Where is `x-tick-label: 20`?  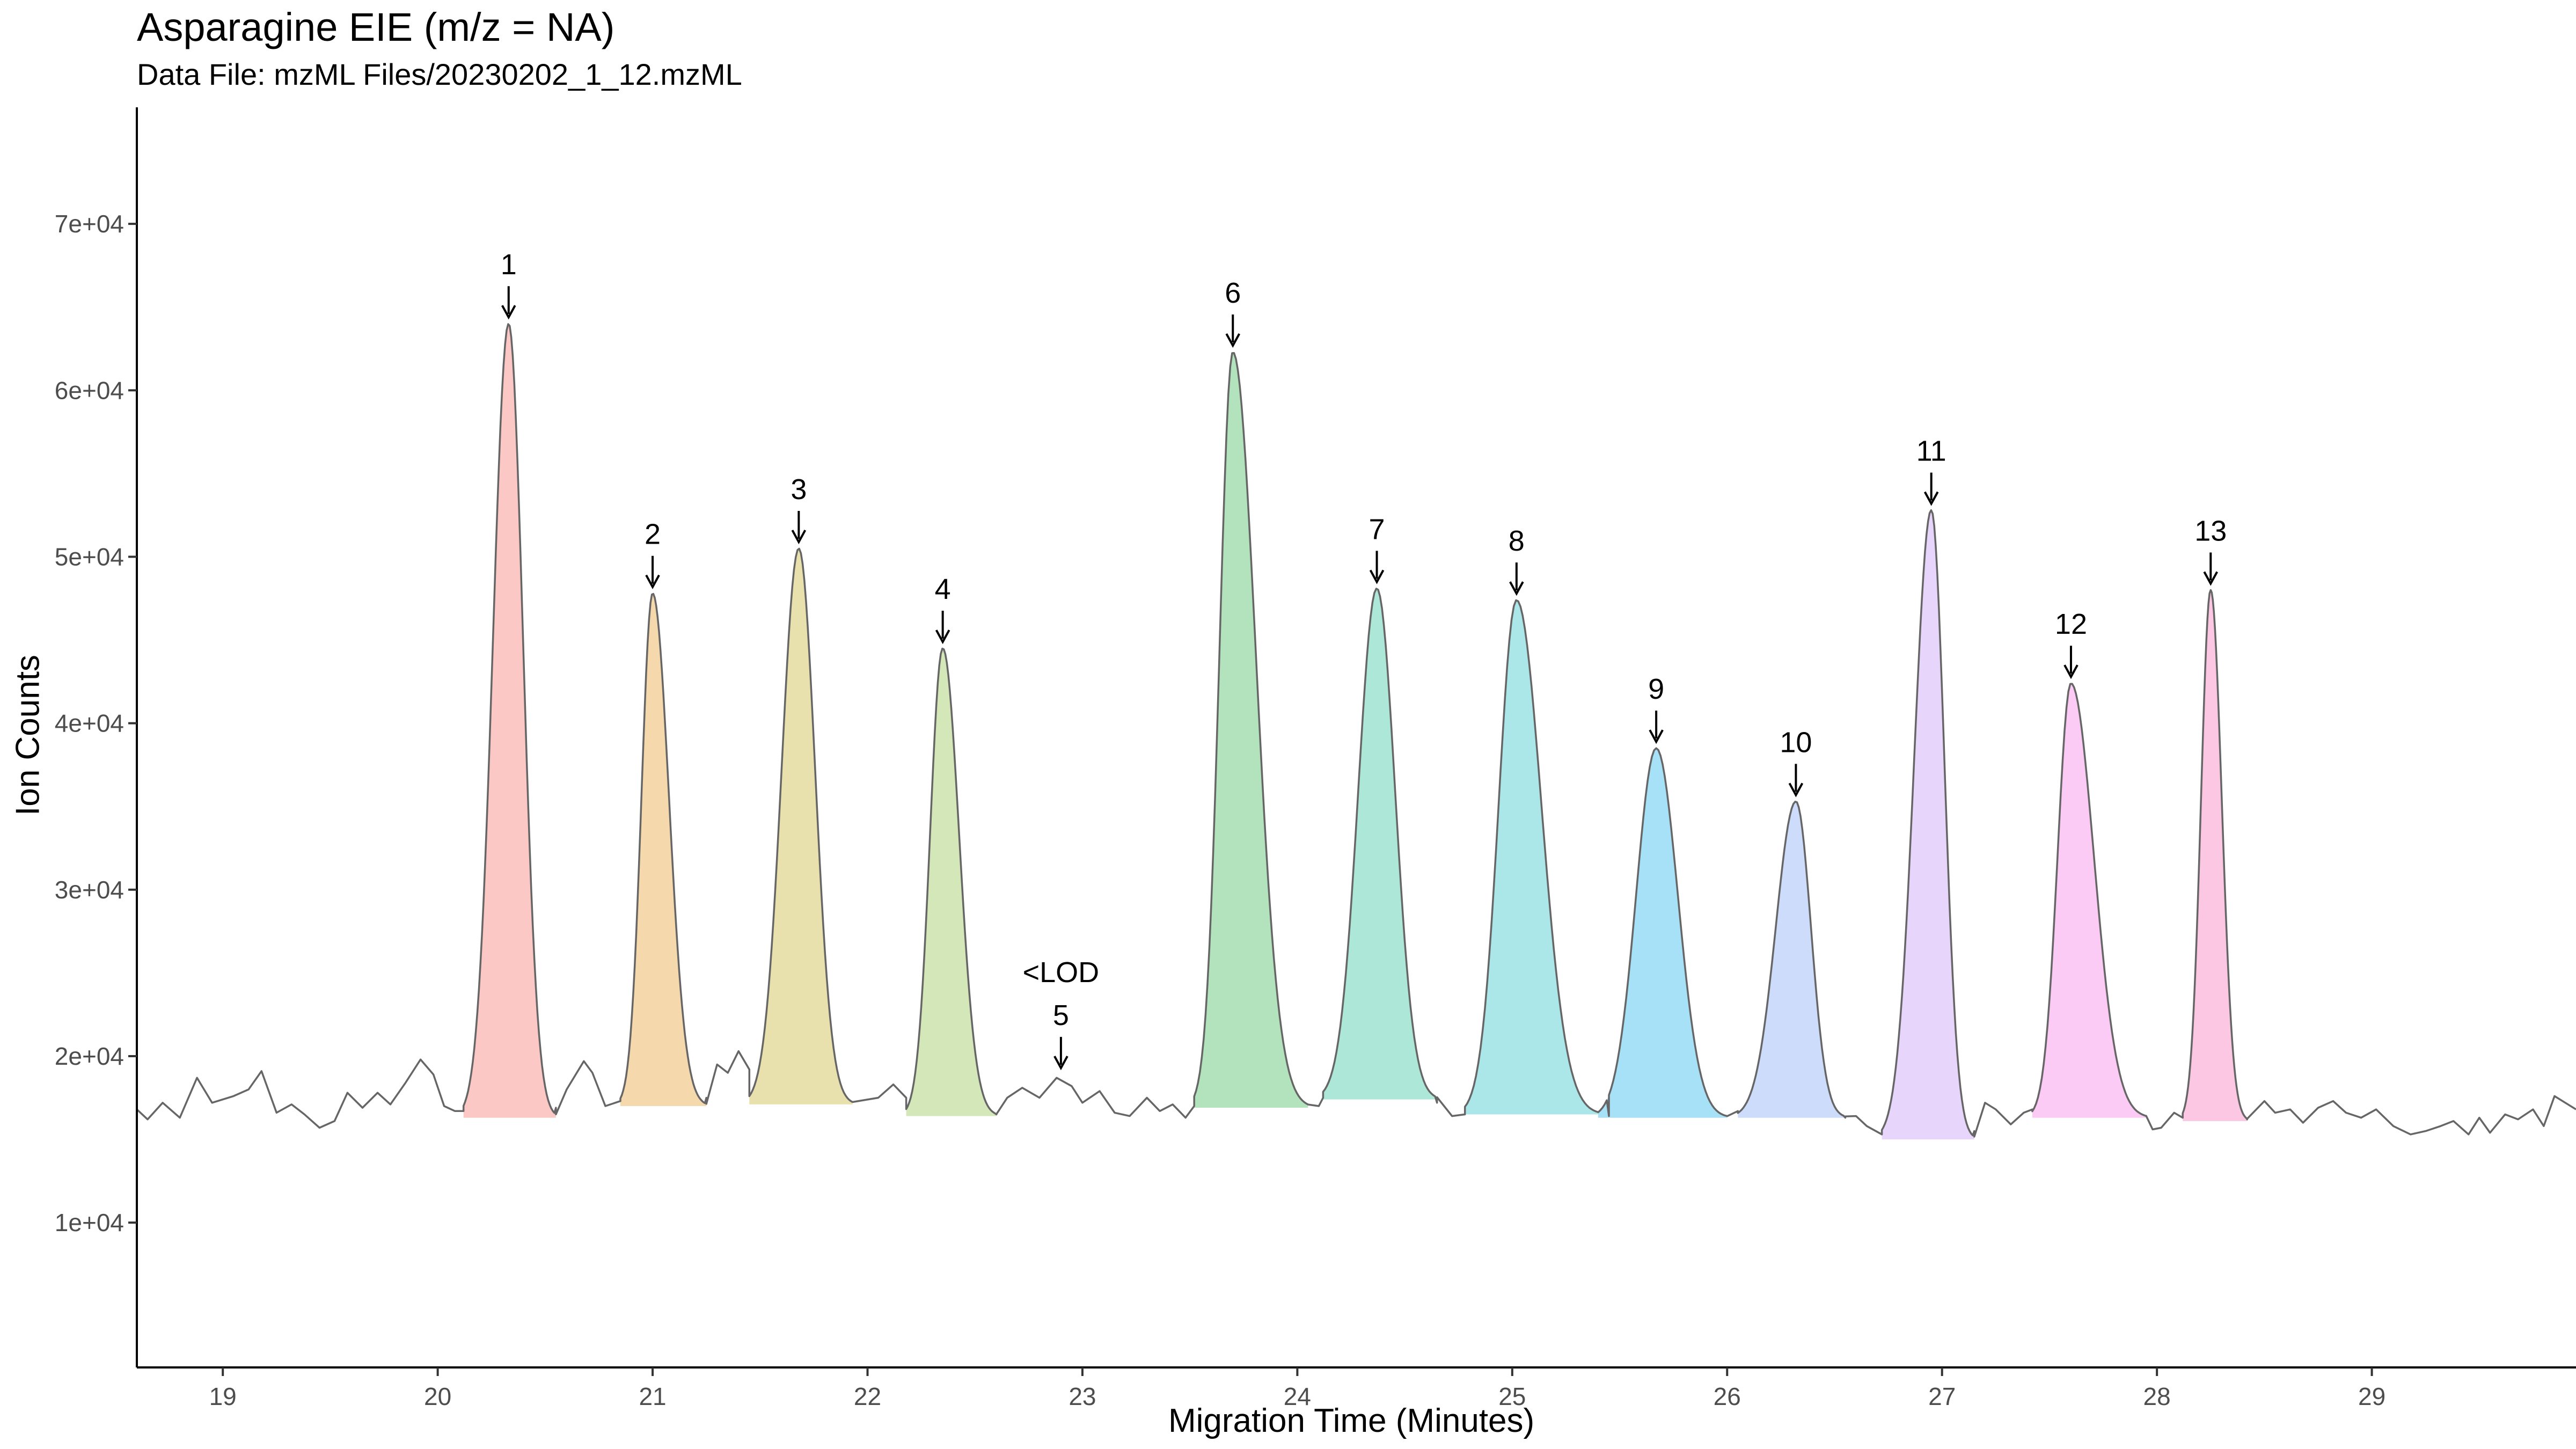 x-tick-label: 20 is located at coordinates (437, 1396).